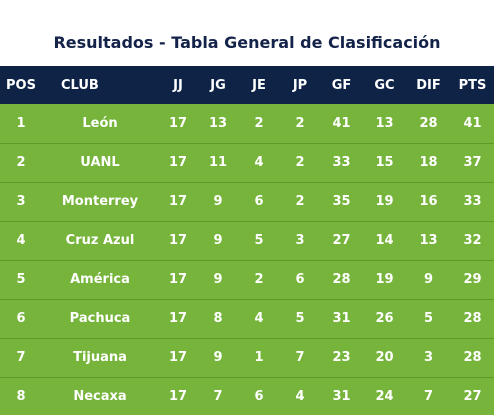 Image resolution: width=494 pixels, height=415 pixels. Describe the element at coordinates (384, 85) in the screenshot. I see `header-gc: GC` at that location.